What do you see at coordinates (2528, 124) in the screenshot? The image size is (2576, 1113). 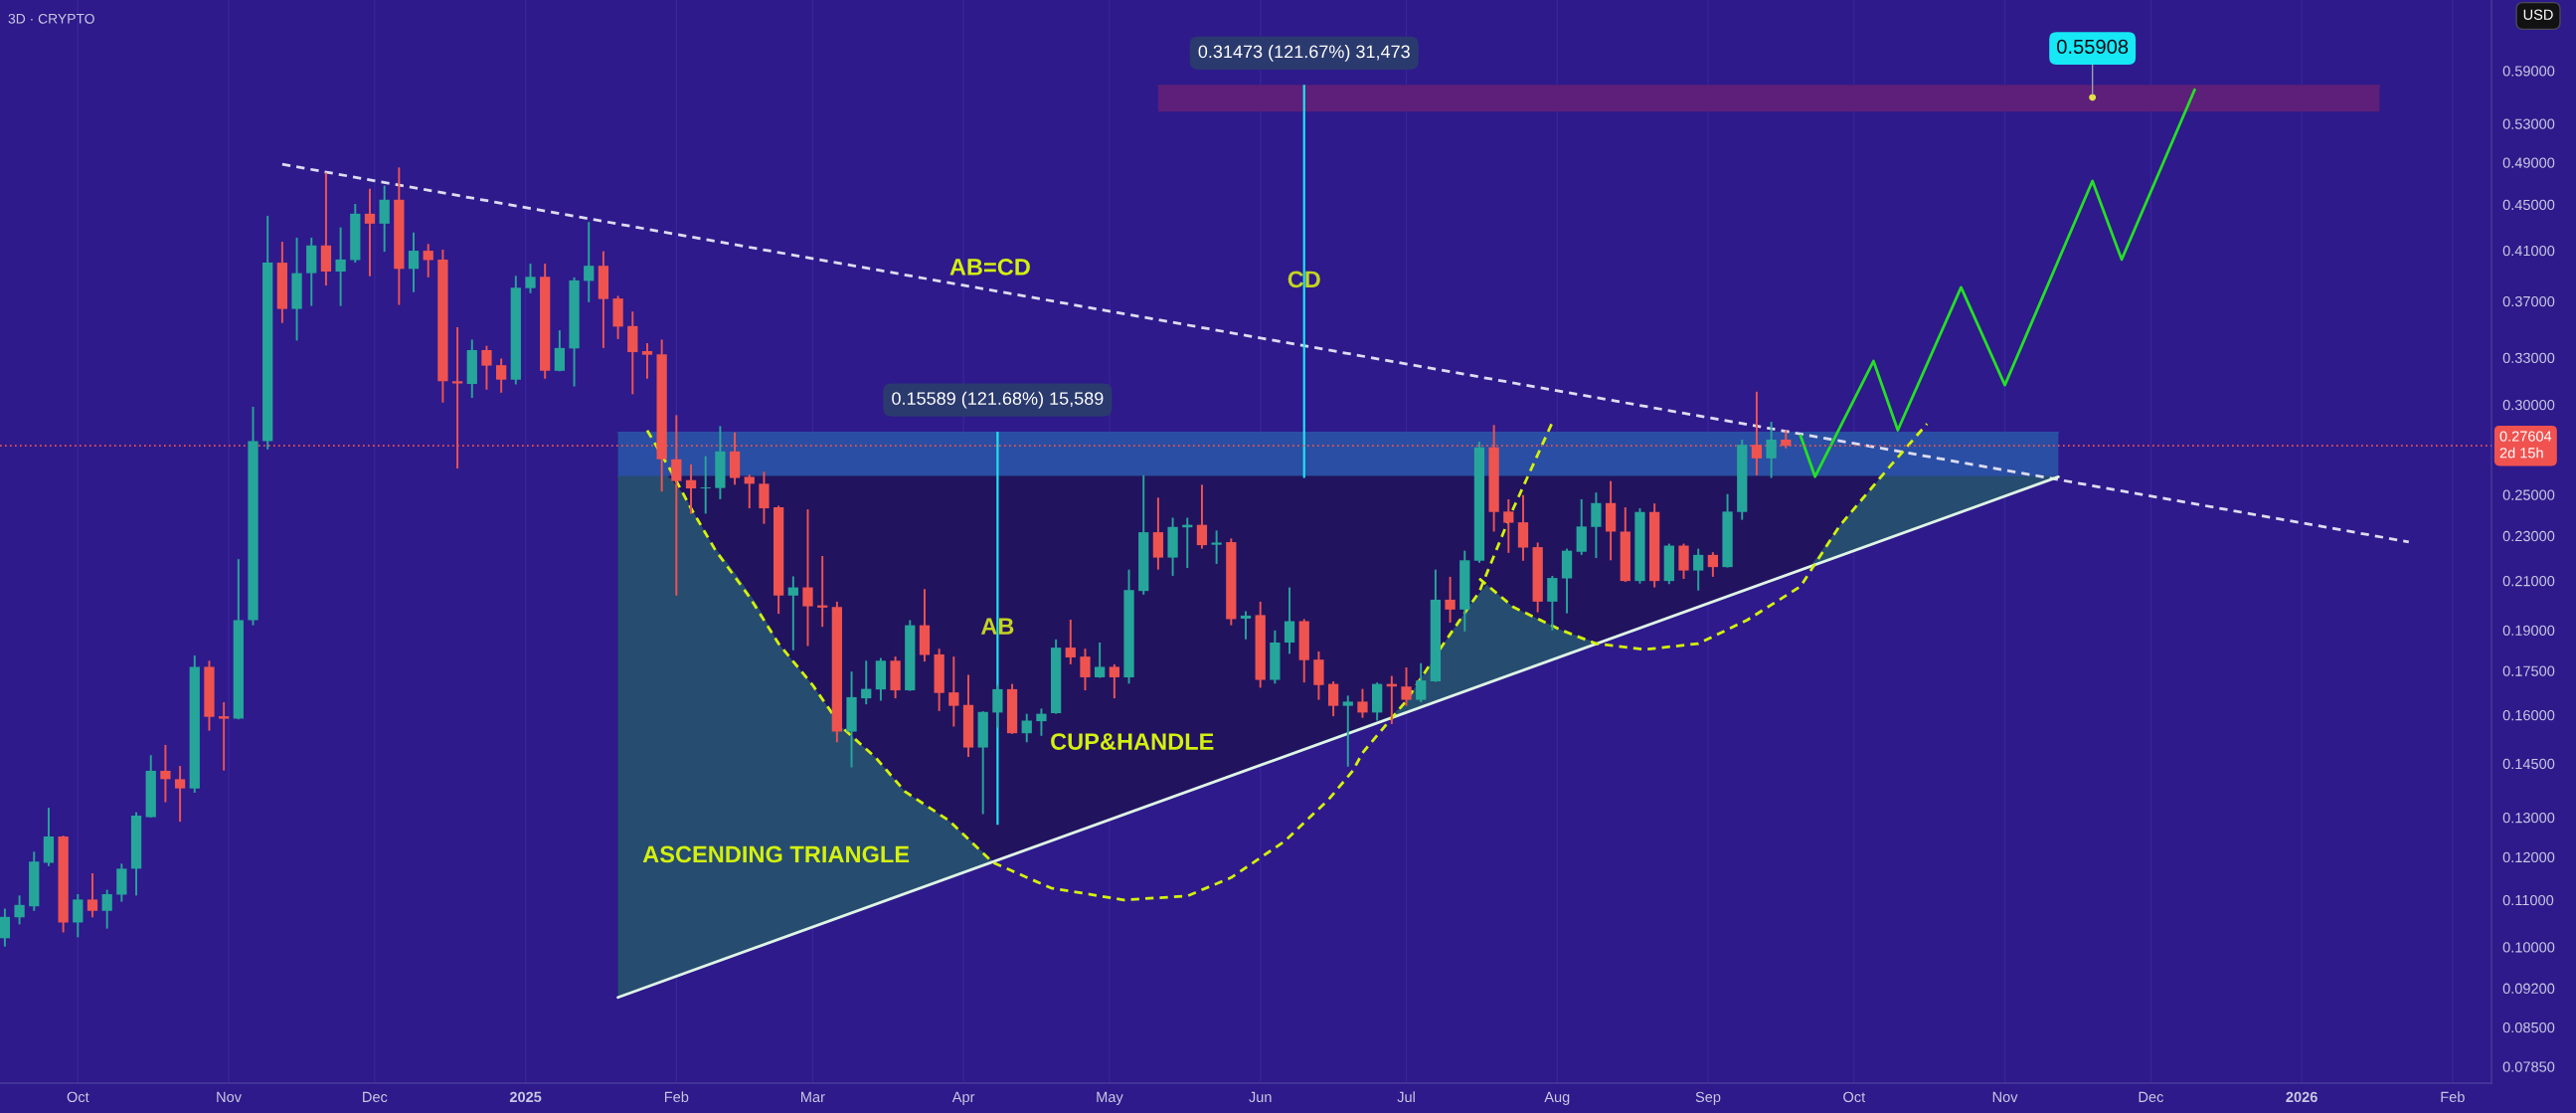 I see `y-tick-label: 0.53000` at bounding box center [2528, 124].